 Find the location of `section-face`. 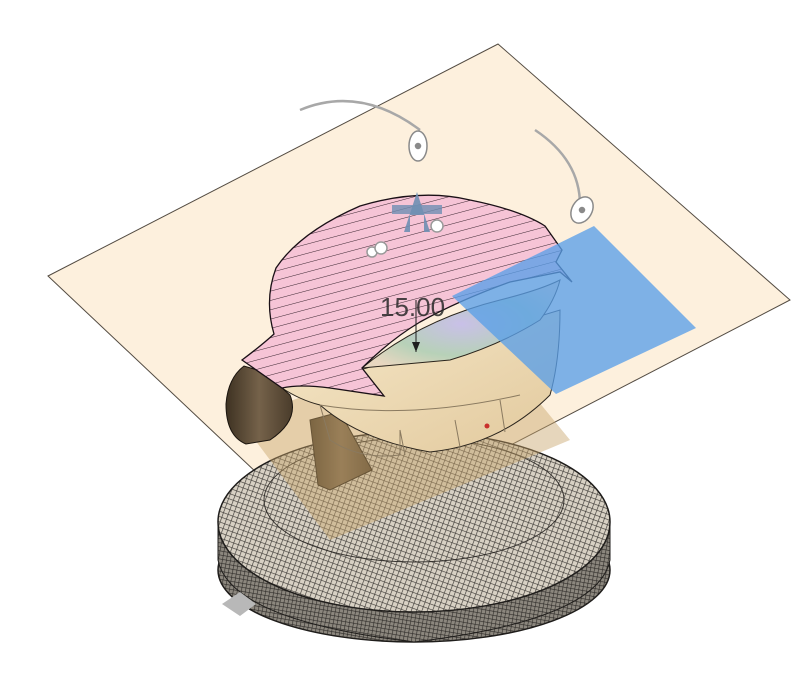

section-face is located at coordinates (406, 295).